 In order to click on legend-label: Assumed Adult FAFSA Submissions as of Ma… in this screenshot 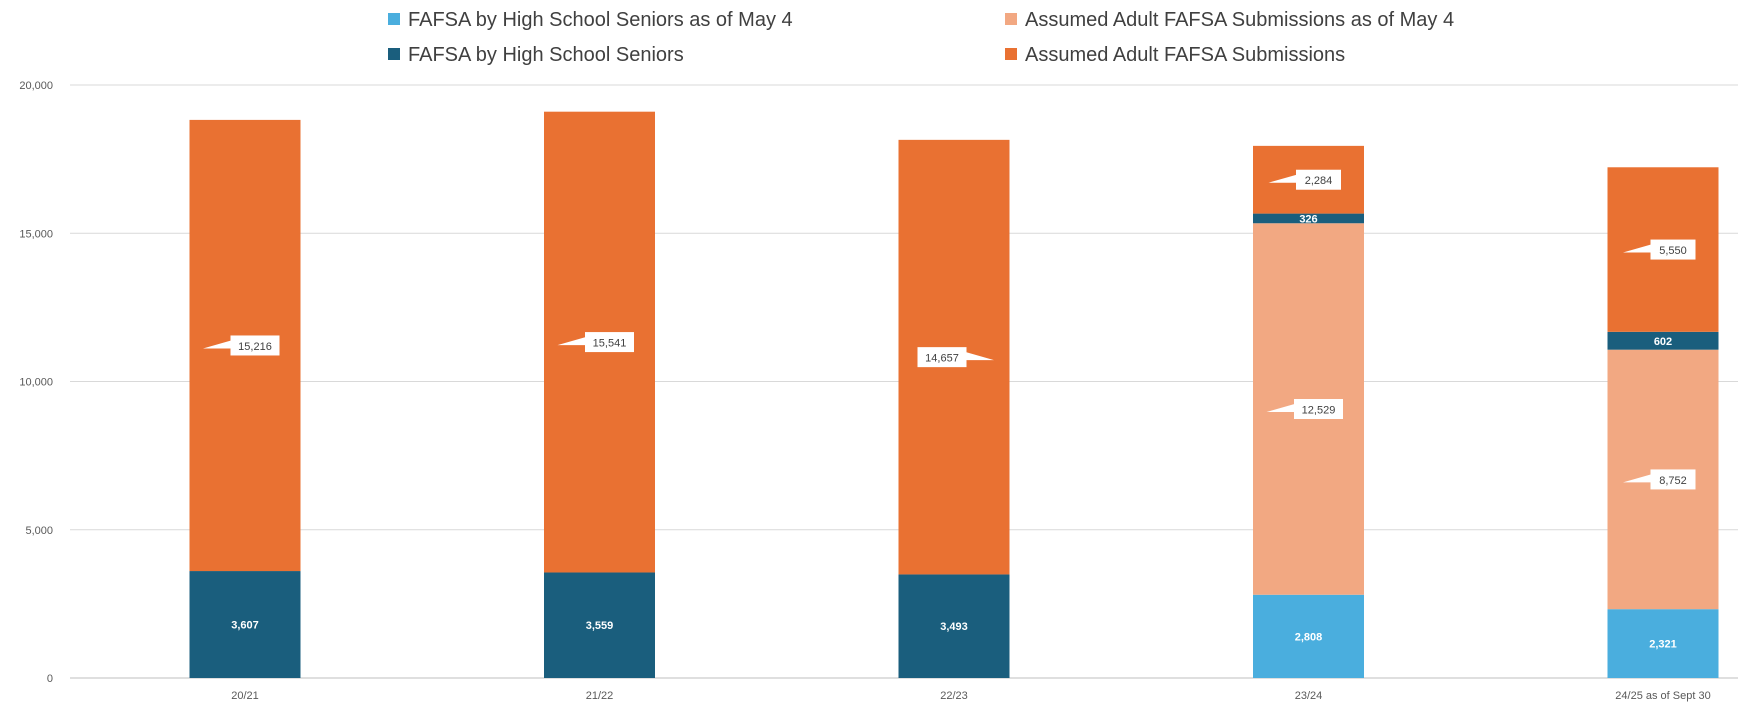, I will do `click(1239, 20)`.